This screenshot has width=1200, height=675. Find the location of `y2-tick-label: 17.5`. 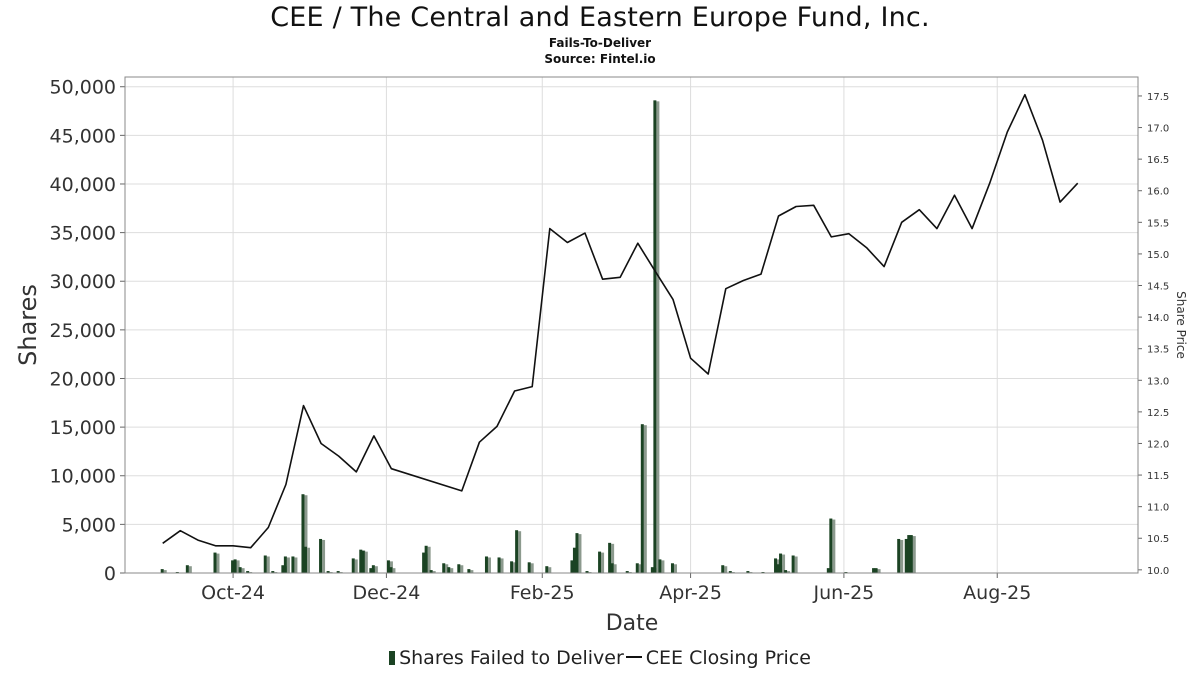

y2-tick-label: 17.5 is located at coordinates (1158, 97).